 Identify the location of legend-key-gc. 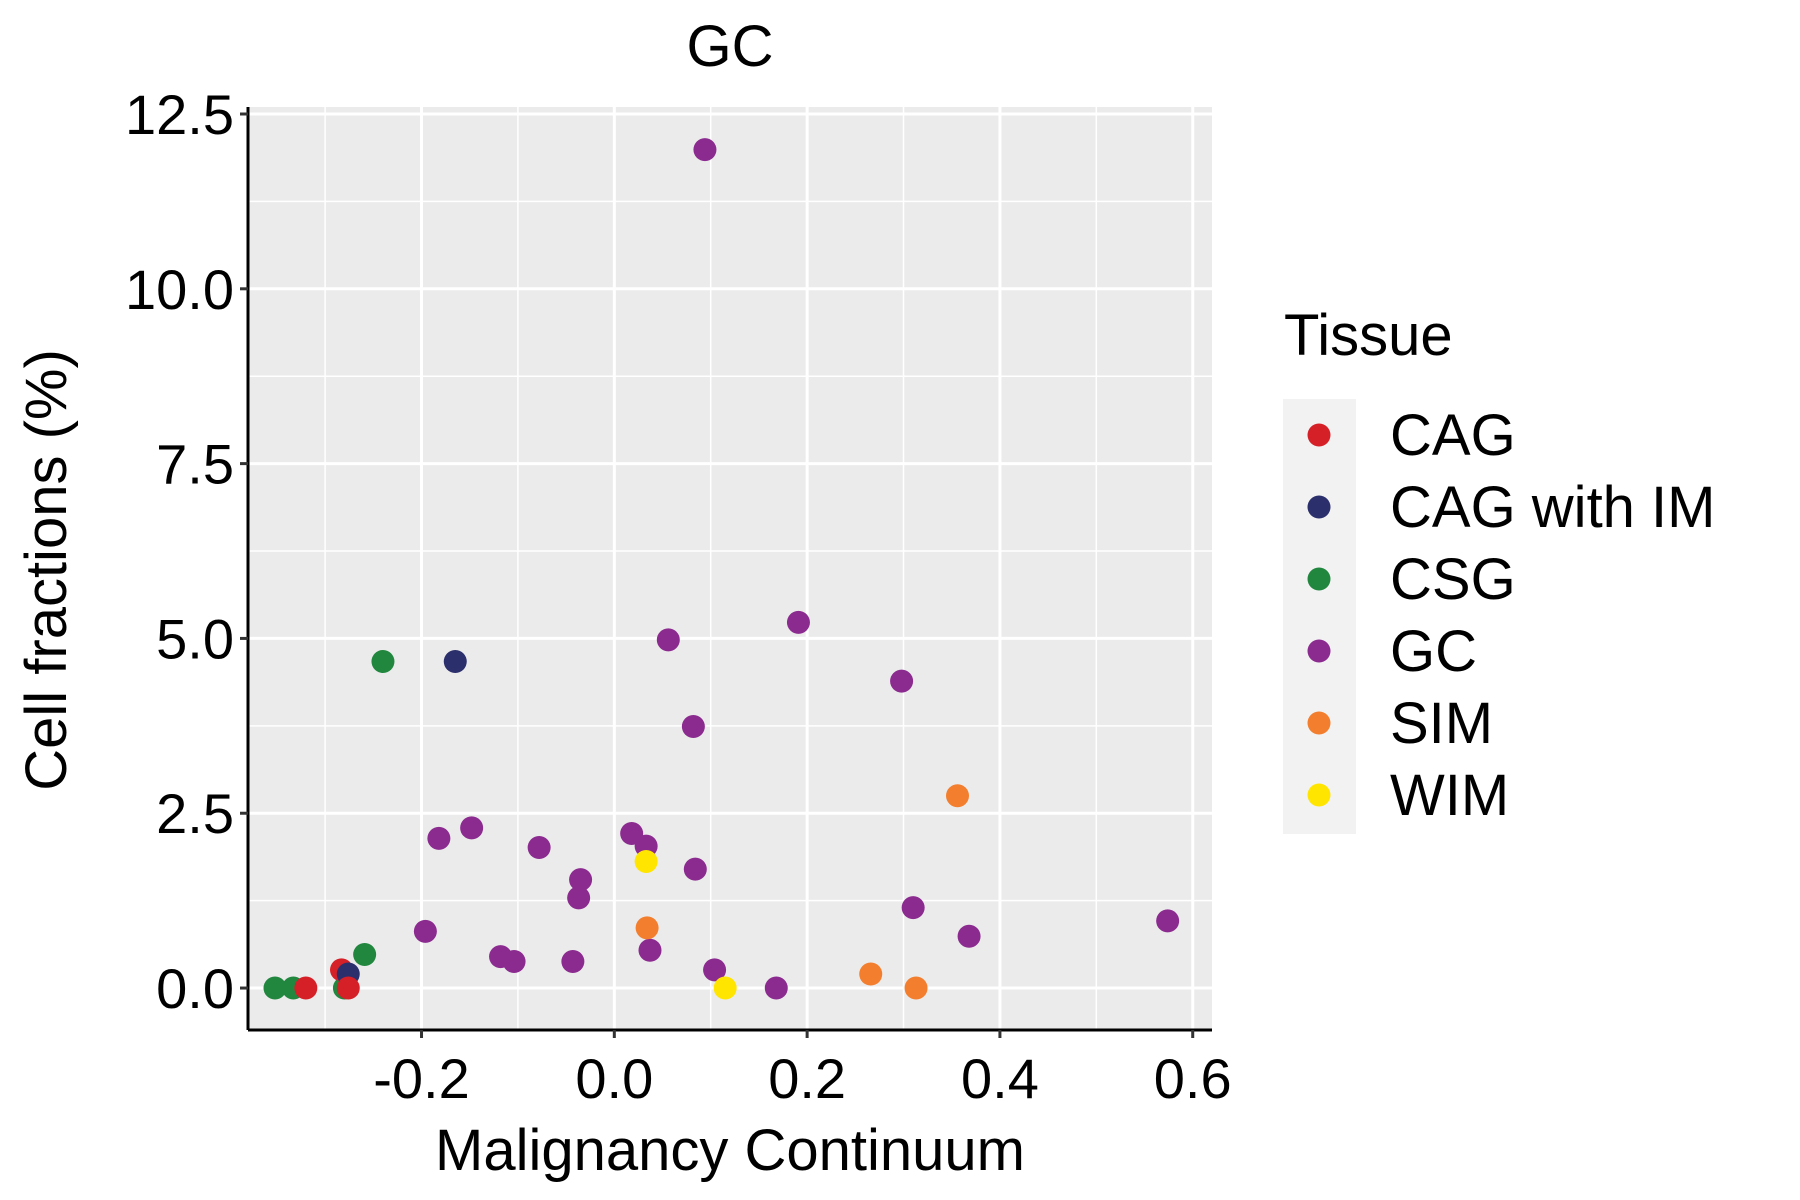
(1319, 651).